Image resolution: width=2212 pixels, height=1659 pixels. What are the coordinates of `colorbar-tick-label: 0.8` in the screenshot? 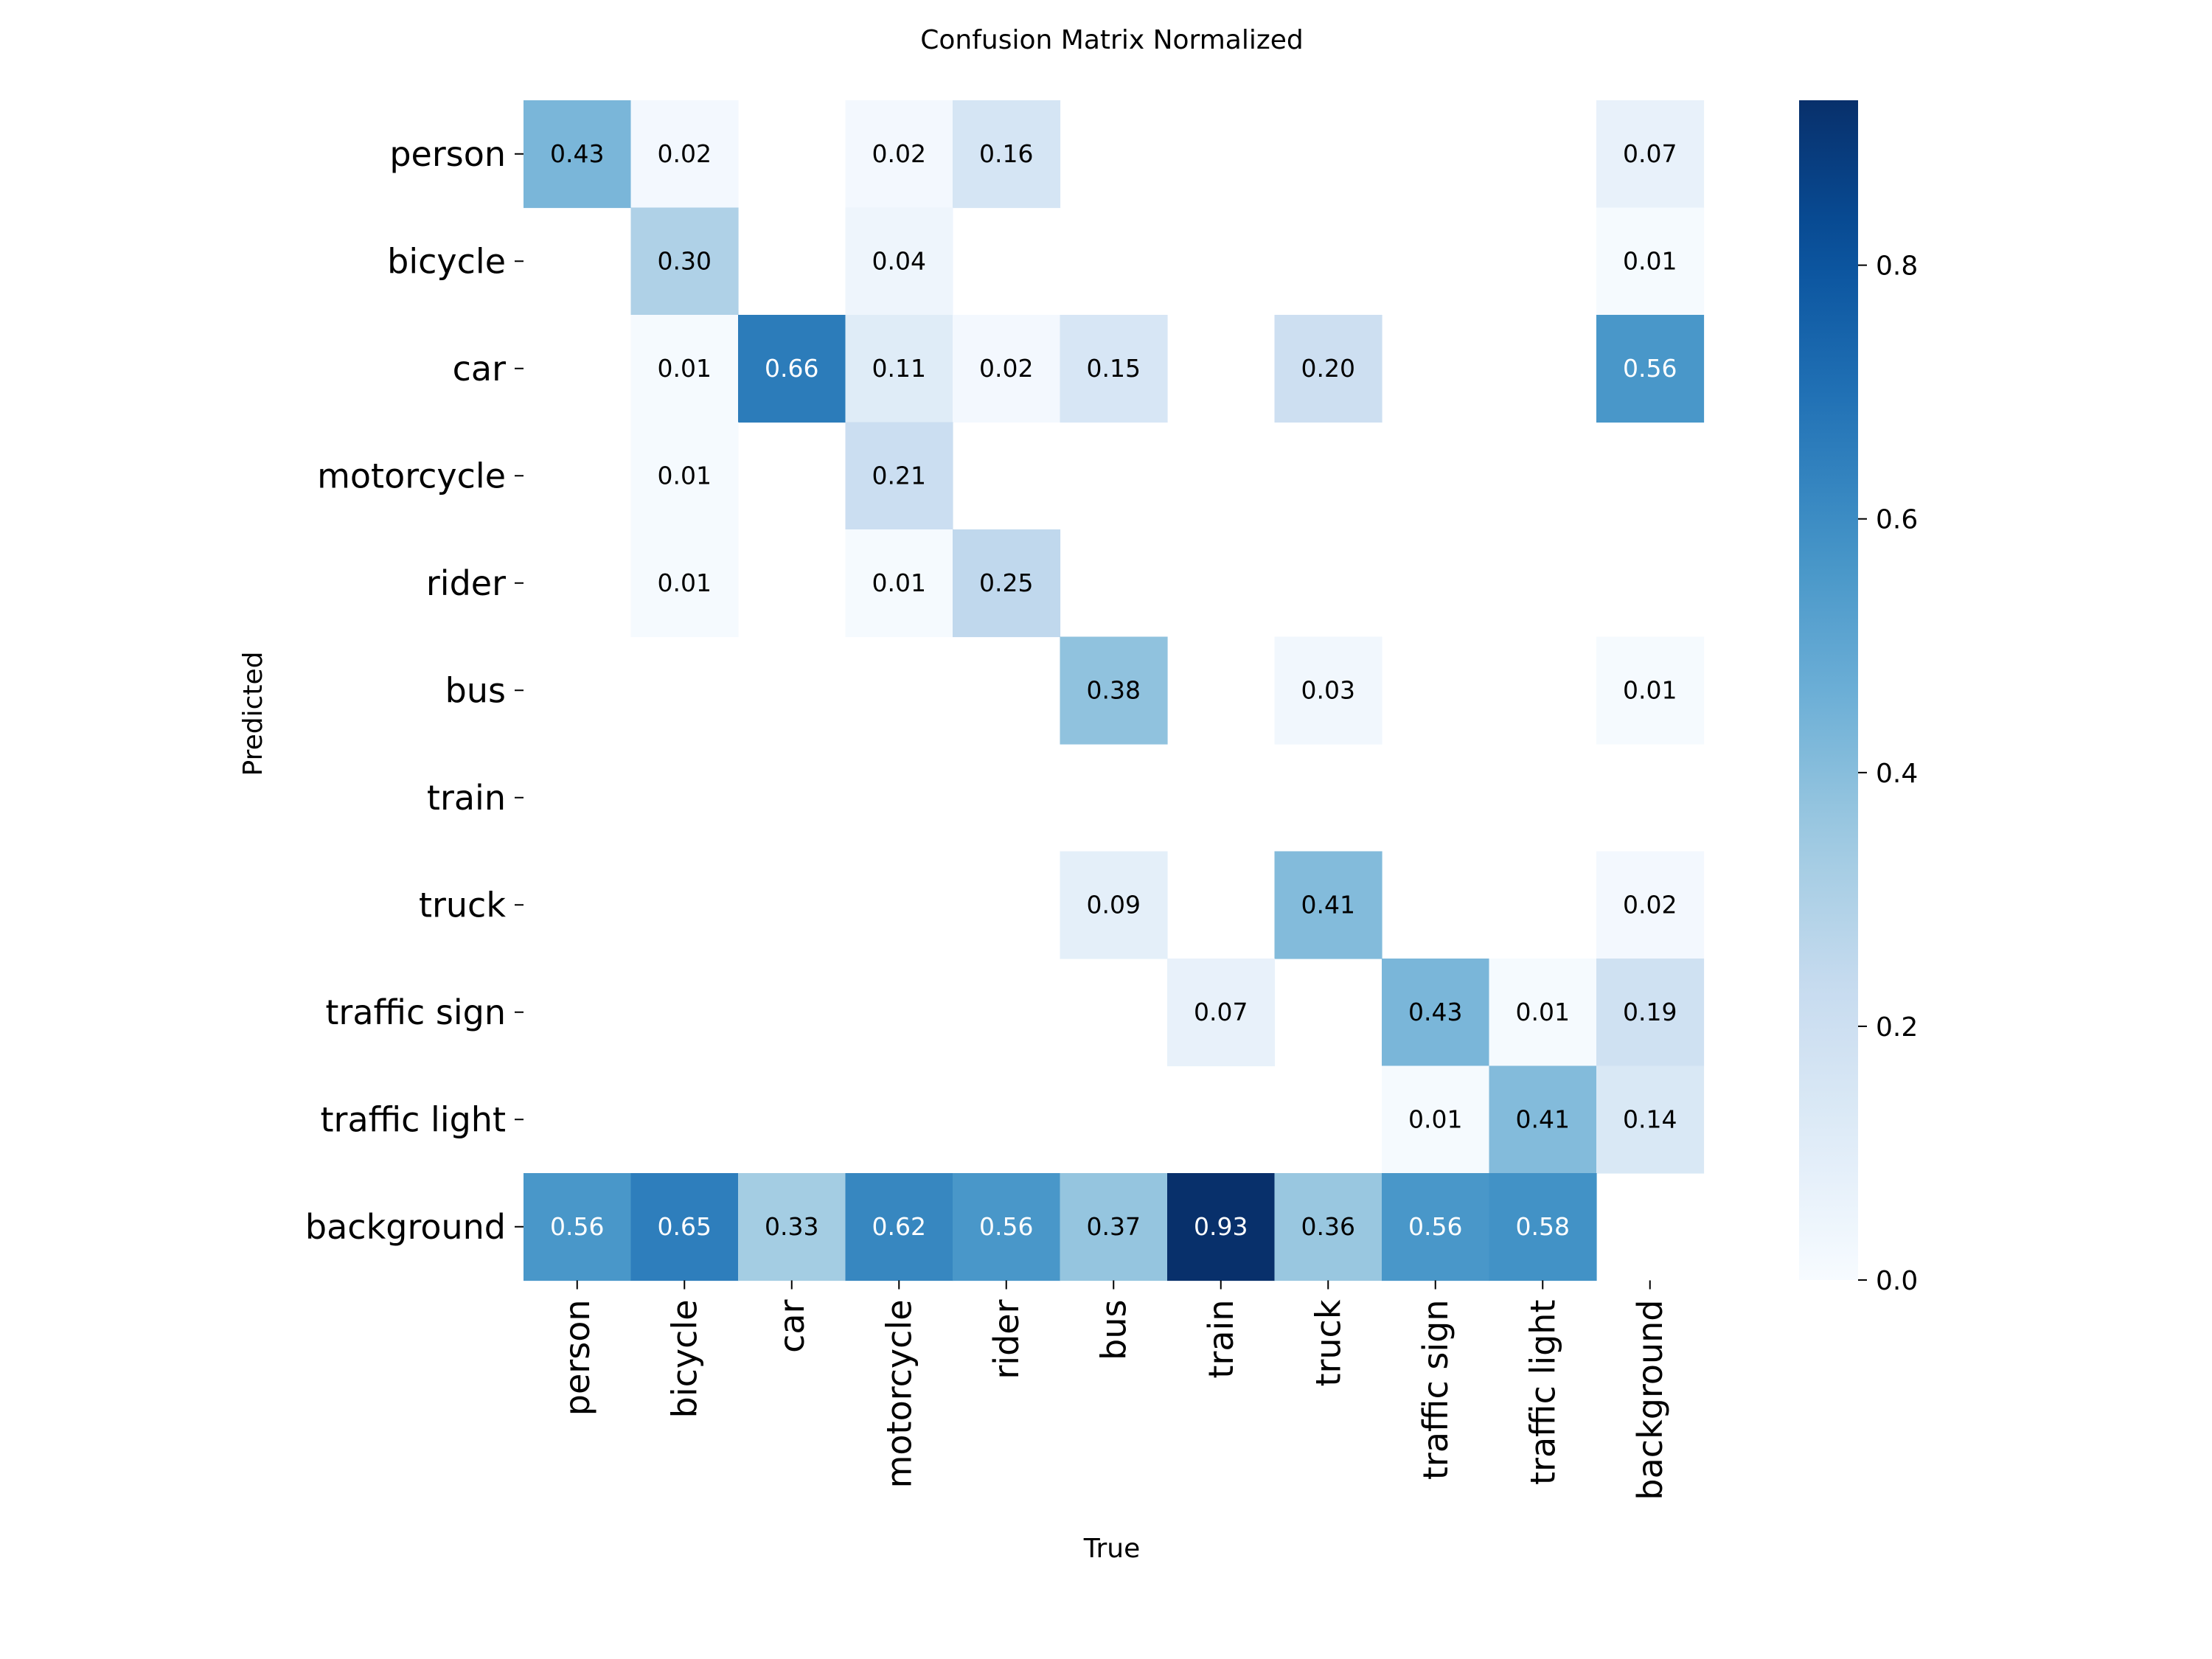 It's located at (1897, 266).